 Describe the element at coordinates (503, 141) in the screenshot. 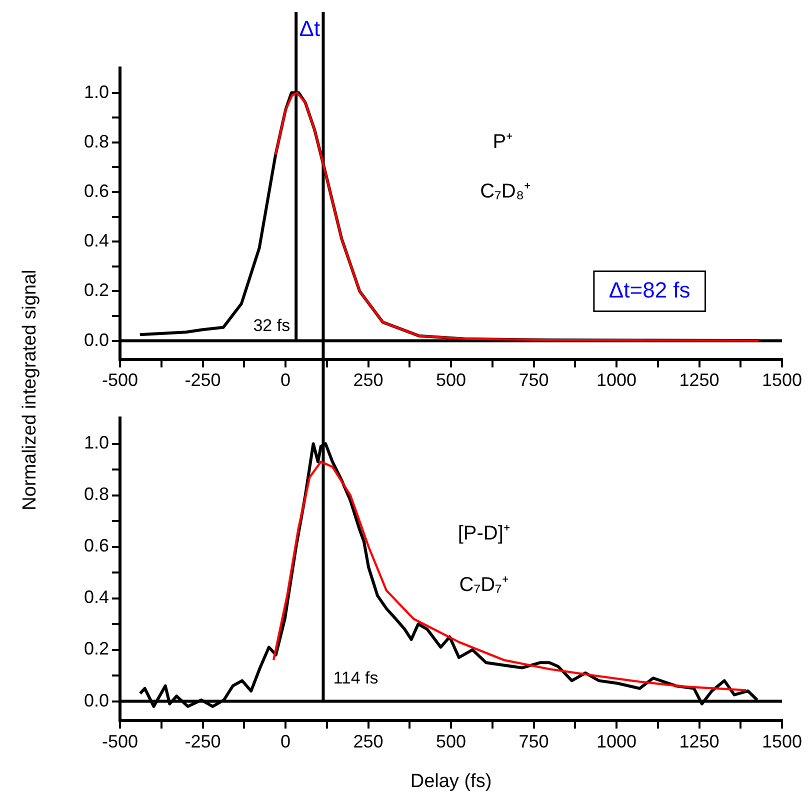

I see `annotation: P⁺` at that location.